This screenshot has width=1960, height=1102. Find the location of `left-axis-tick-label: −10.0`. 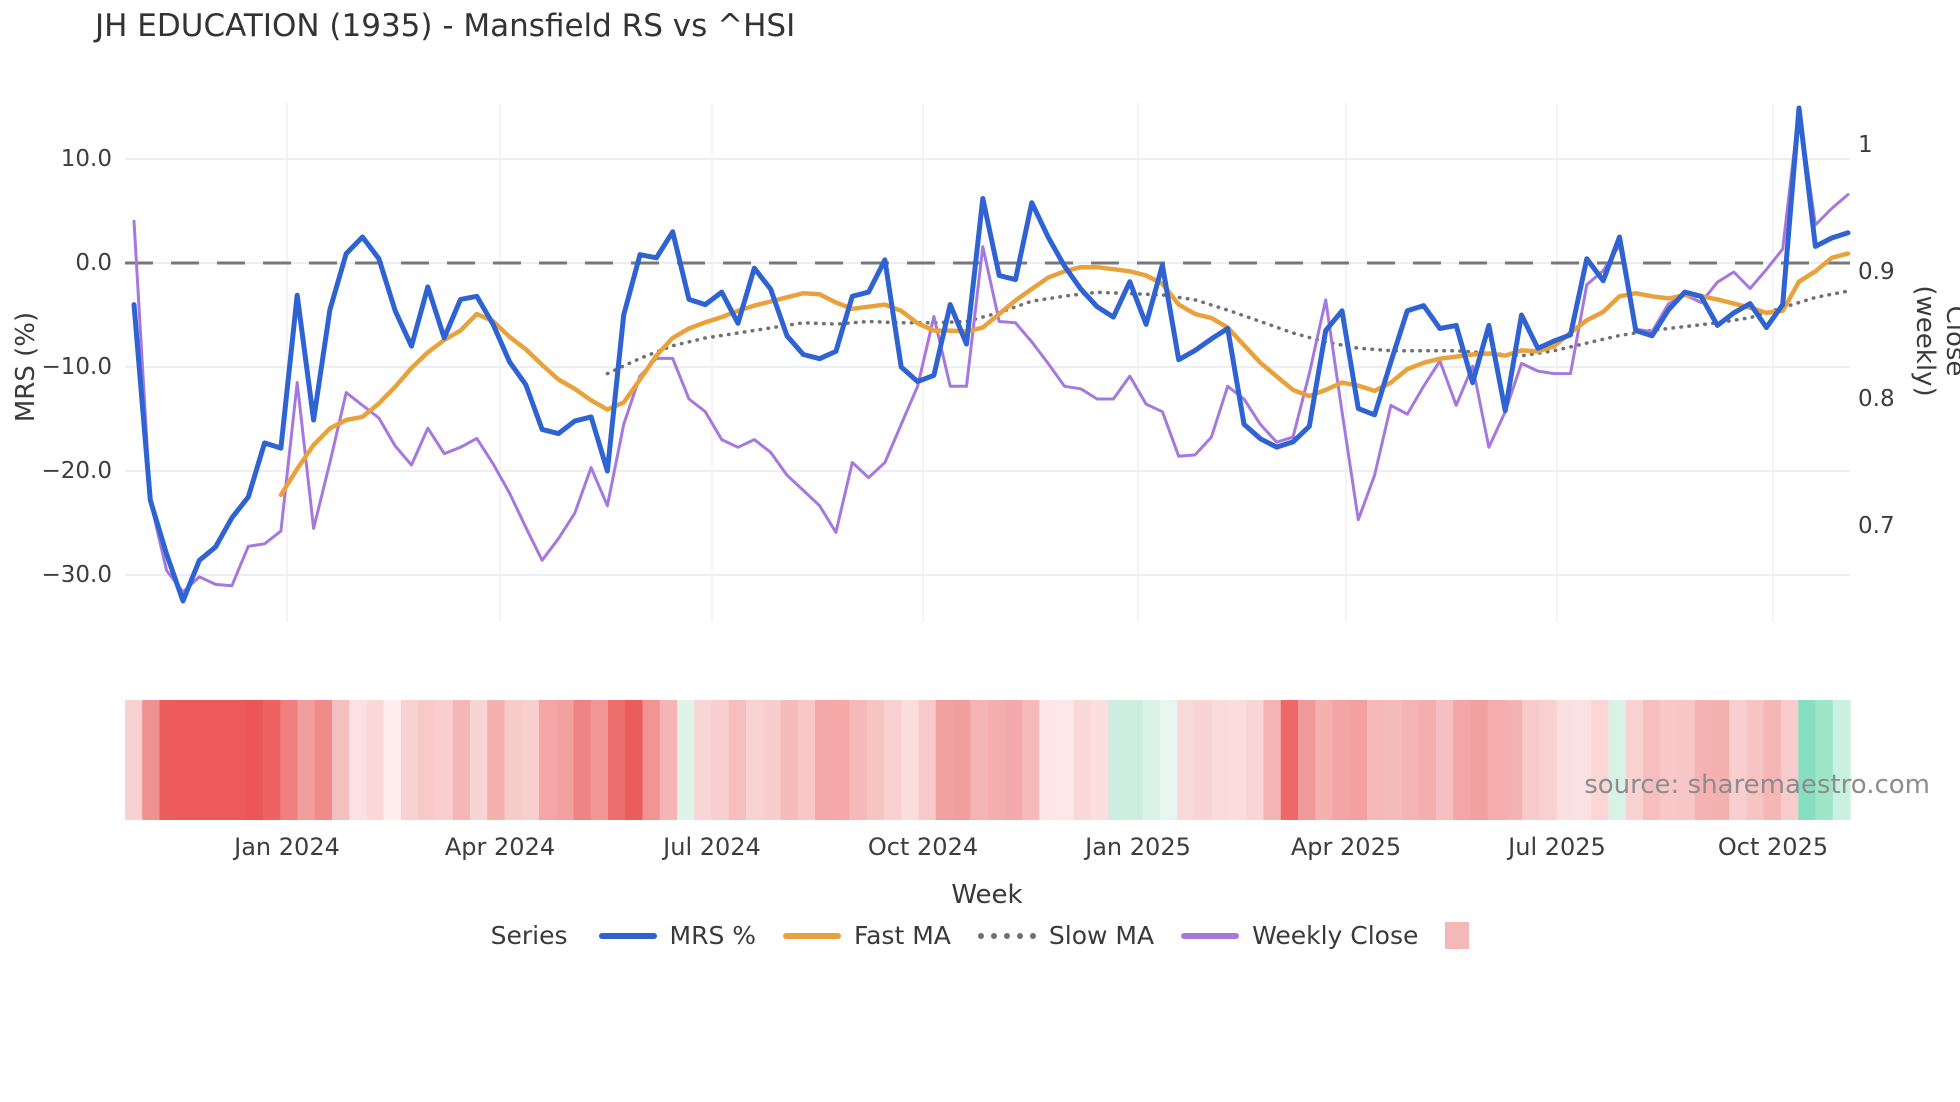

left-axis-tick-label: −10.0 is located at coordinates (76, 367).